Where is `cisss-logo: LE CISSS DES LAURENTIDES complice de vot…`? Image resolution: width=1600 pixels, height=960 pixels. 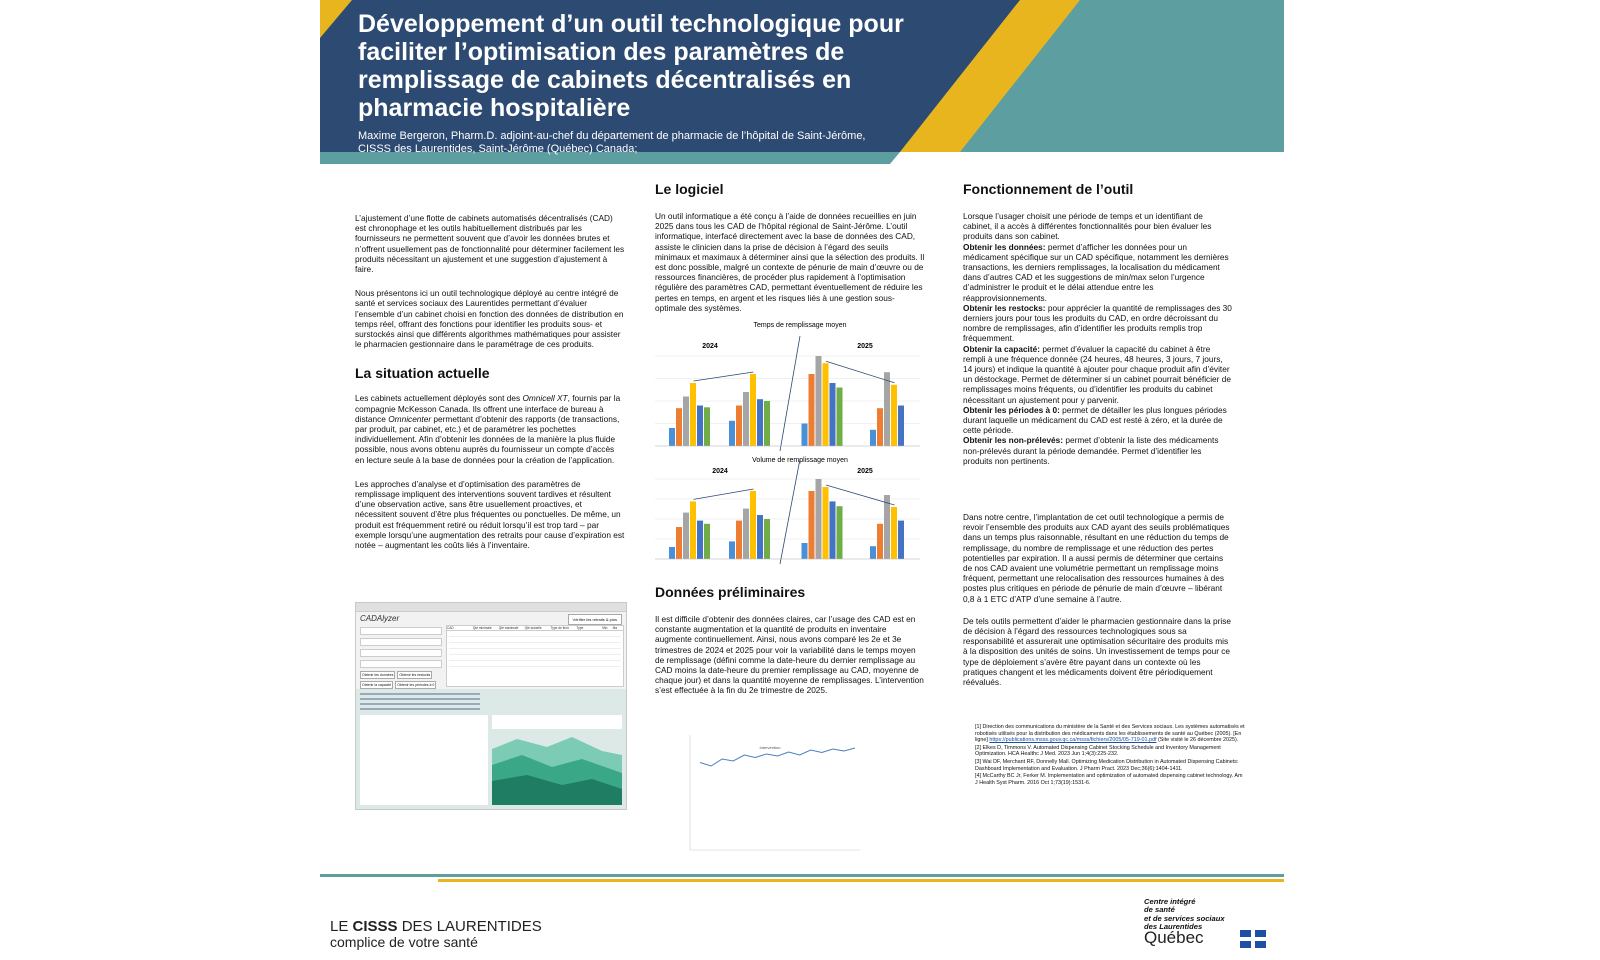
cisss-logo: LE CISSS DES LAURENTIDES complice de vot… is located at coordinates (436, 934).